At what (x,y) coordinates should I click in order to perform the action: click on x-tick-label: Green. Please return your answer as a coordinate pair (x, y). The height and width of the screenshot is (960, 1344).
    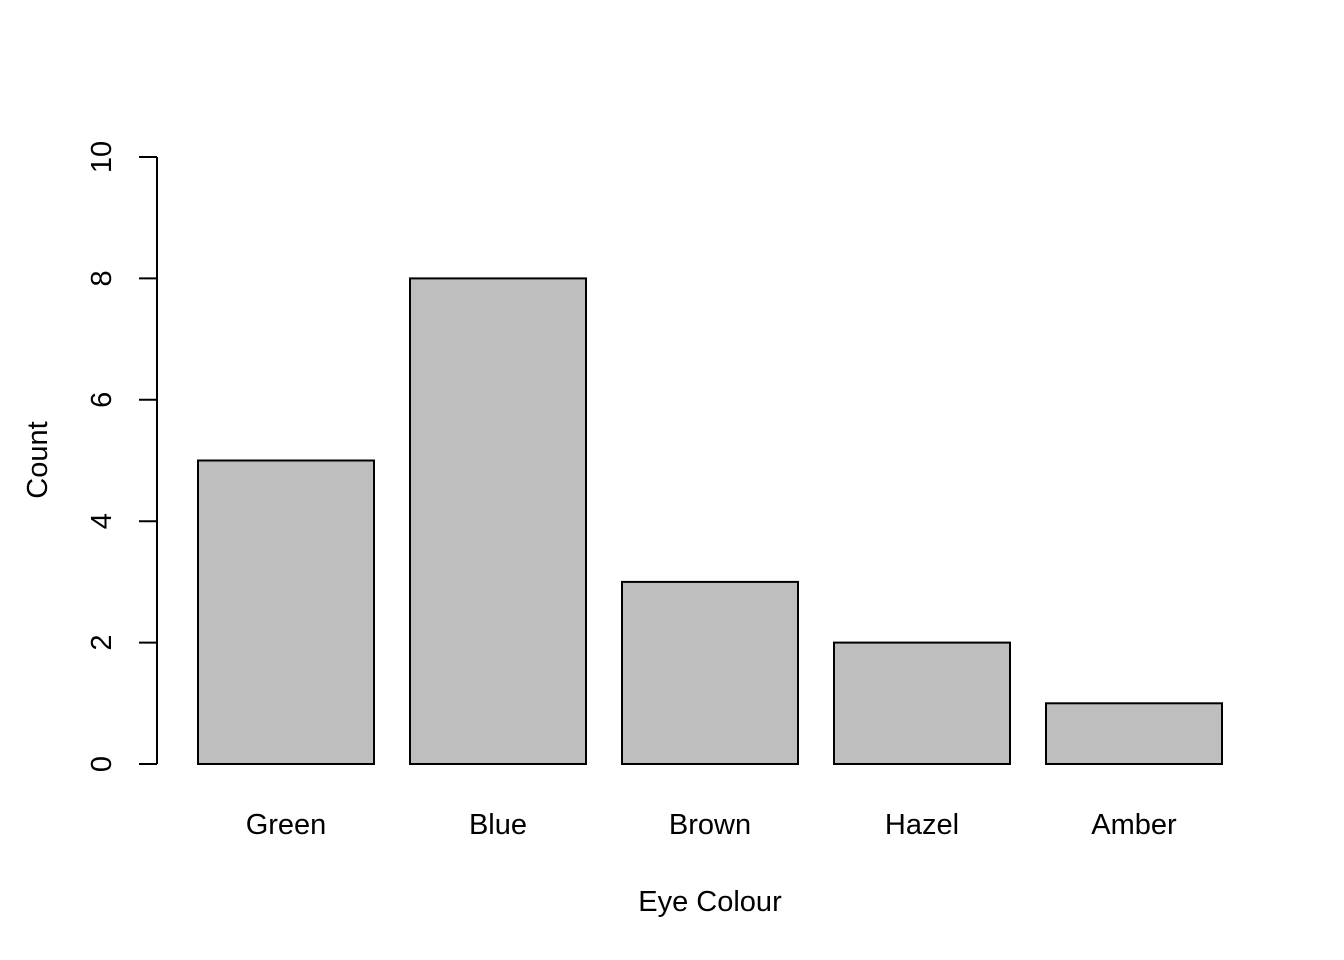
    Looking at the image, I should click on (286, 825).